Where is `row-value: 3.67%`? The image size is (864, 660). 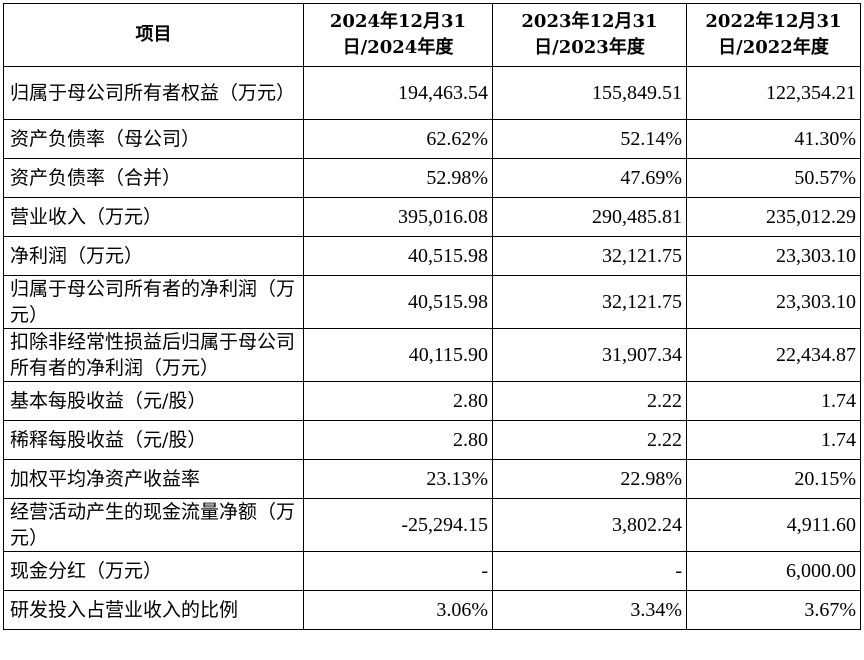 row-value: 3.67% is located at coordinates (773, 610).